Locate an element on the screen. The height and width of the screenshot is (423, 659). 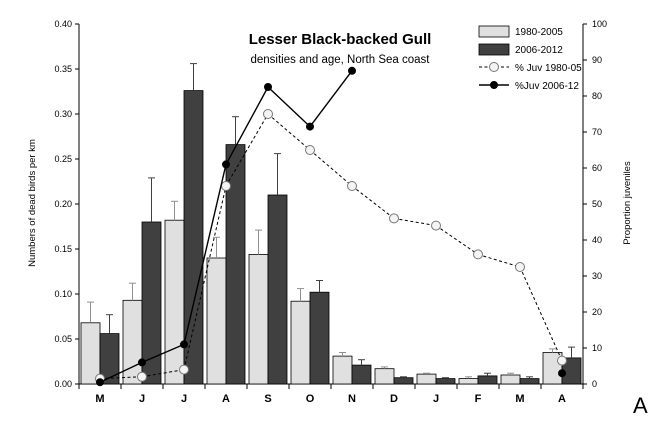
y-tick-label: 0.15 is located at coordinates (63, 249).